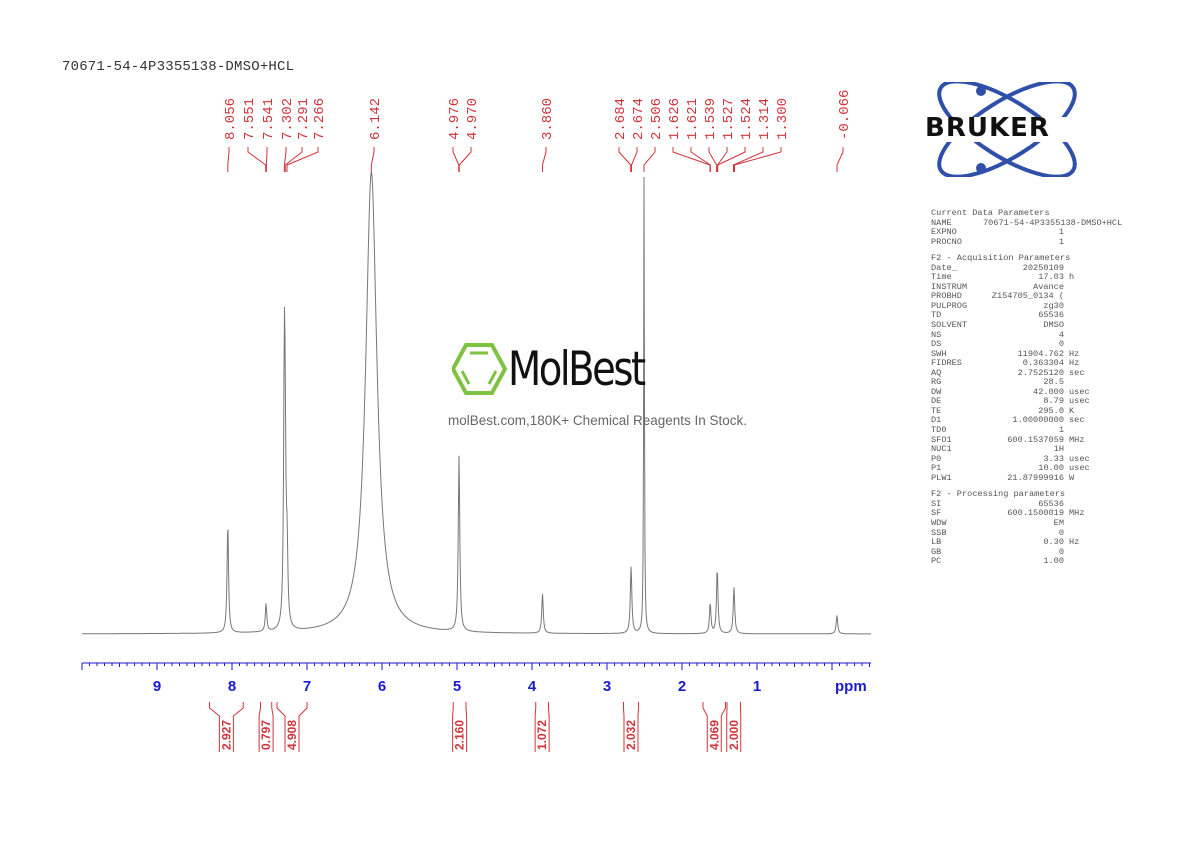  I want to click on integral-regions: 2.927 0.797 4.908 2.160 1.072 2.032 4.069 2.000, so click(475, 727).